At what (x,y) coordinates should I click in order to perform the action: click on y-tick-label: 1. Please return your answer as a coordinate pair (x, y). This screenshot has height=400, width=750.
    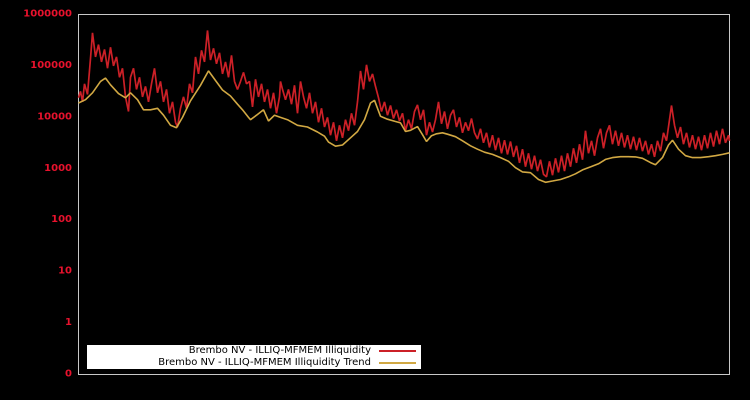
    Looking at the image, I should click on (68, 322).